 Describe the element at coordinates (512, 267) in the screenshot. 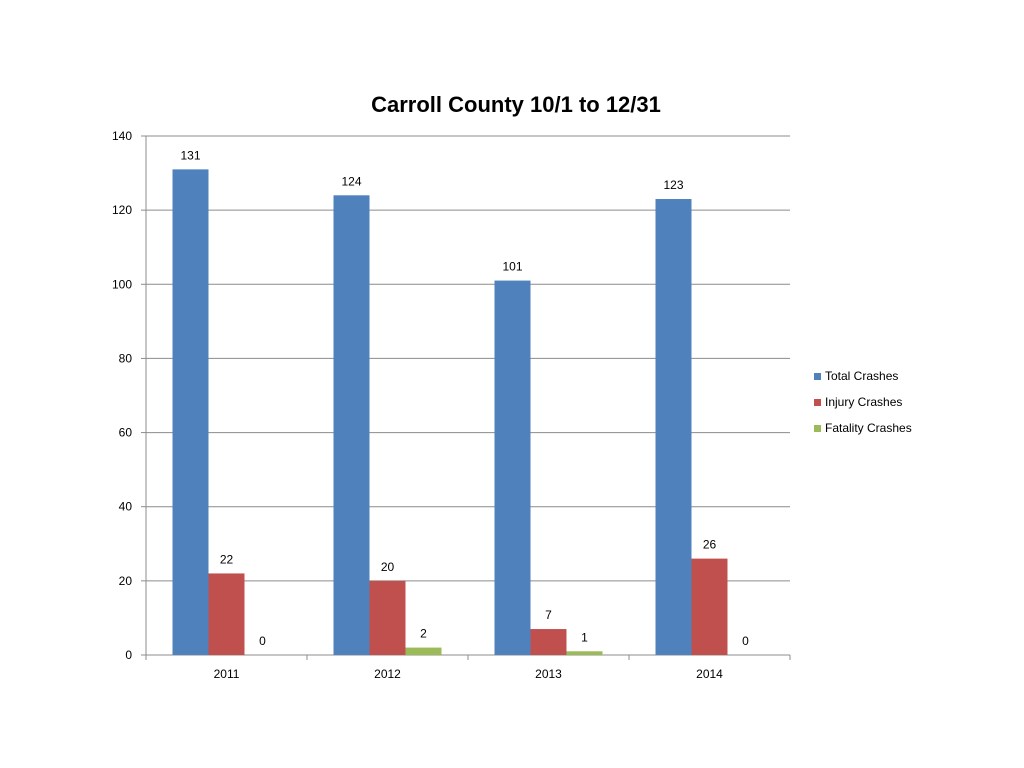

I see `data-label: 101` at that location.